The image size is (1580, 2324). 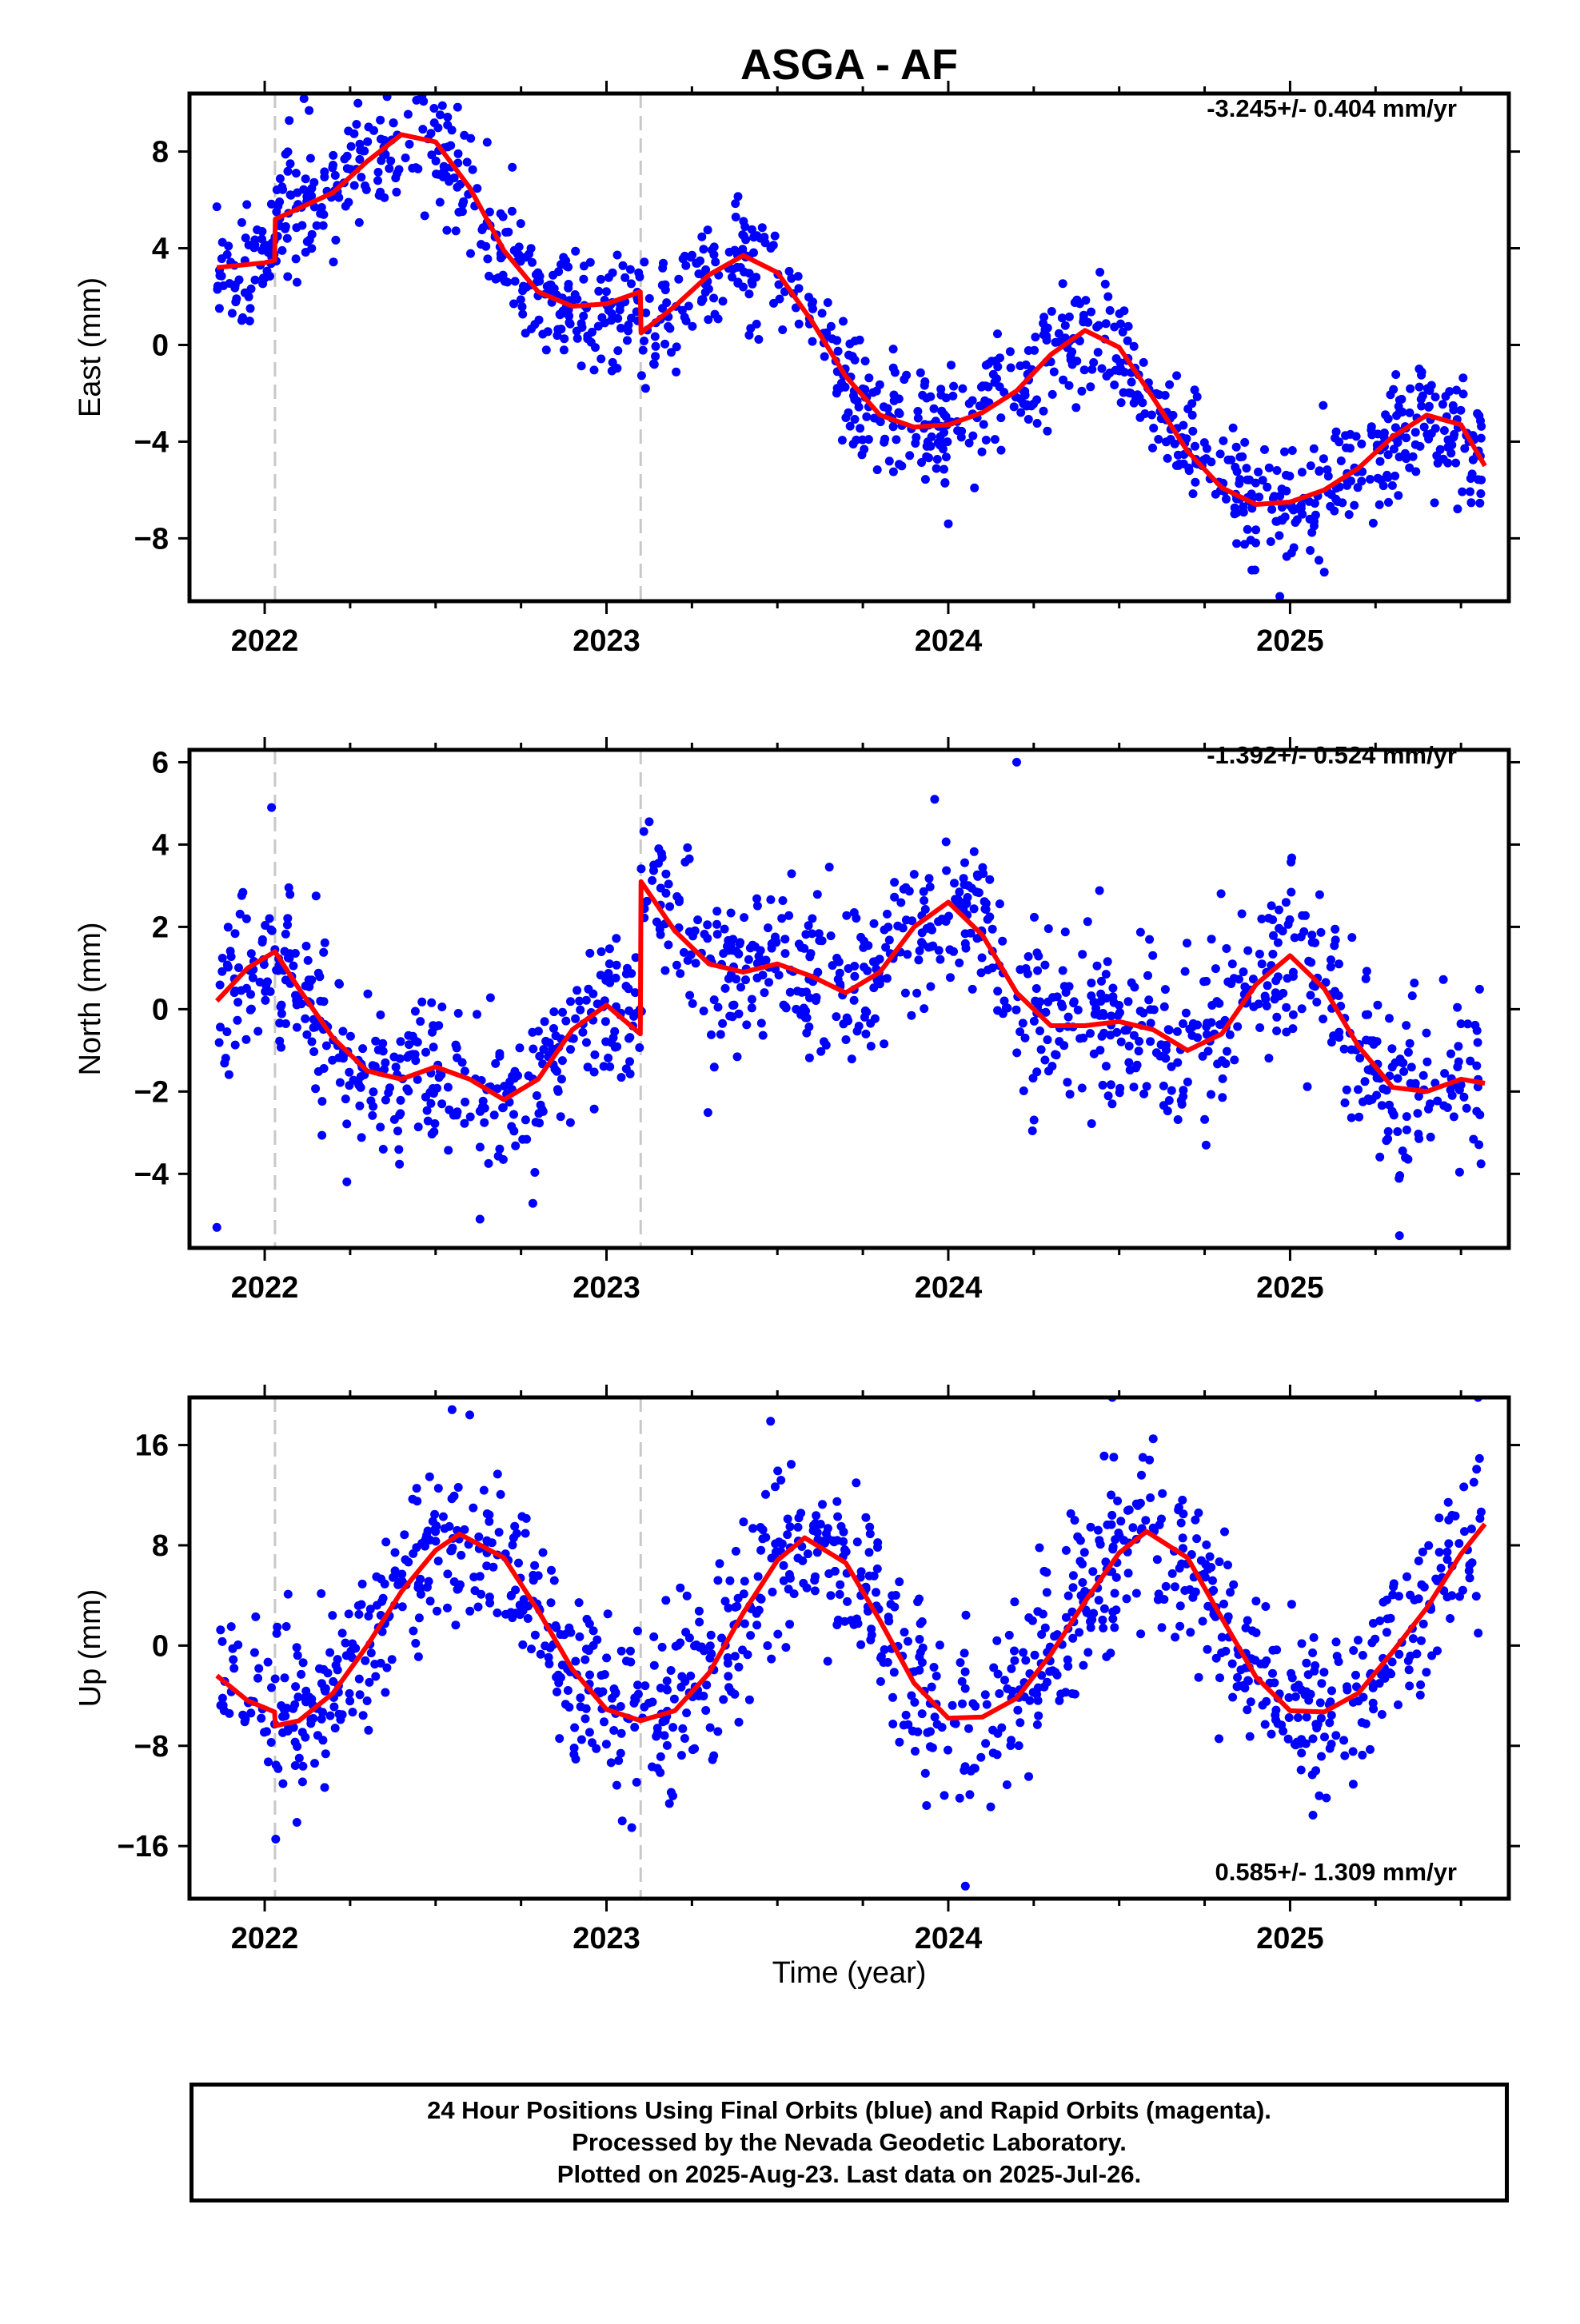 I want to click on y-tick-label: −16, so click(x=143, y=1847).